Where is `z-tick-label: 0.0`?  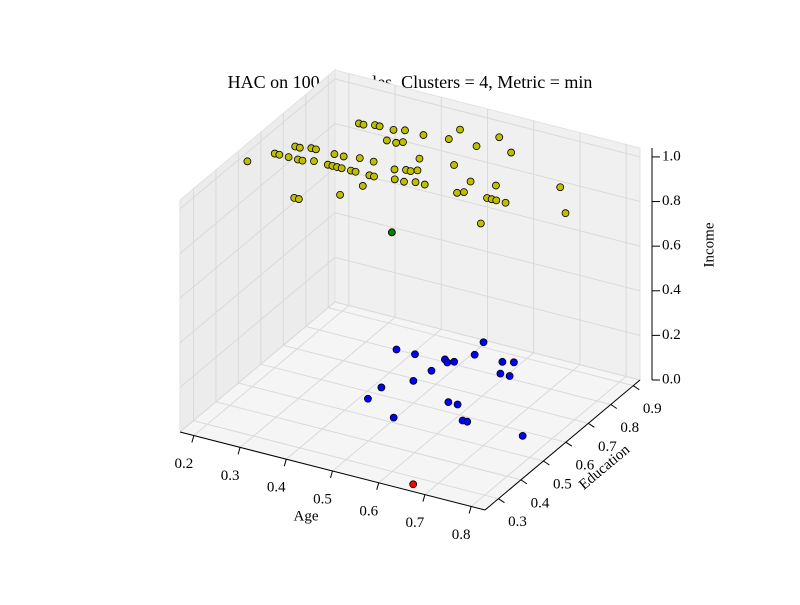 z-tick-label: 0.0 is located at coordinates (671, 379).